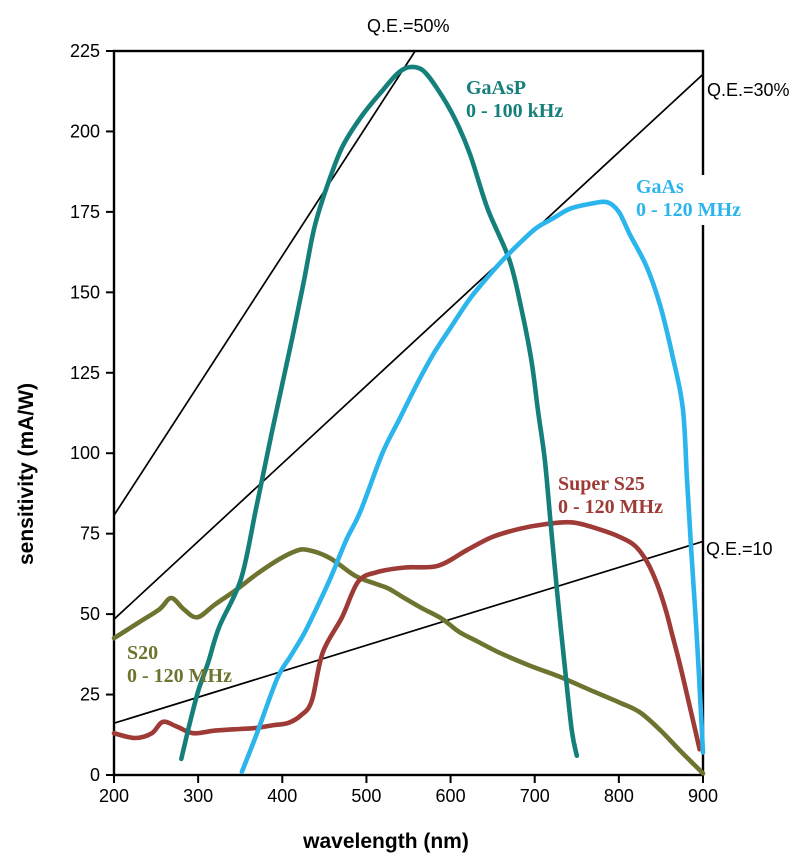 The image size is (812, 867). What do you see at coordinates (515, 111) in the screenshot?
I see `series-label-gaasp-note: 0 - 100 kHz` at bounding box center [515, 111].